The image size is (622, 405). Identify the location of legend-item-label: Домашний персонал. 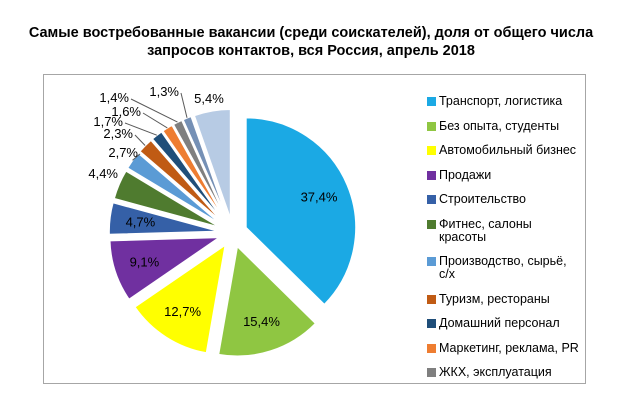
(499, 323).